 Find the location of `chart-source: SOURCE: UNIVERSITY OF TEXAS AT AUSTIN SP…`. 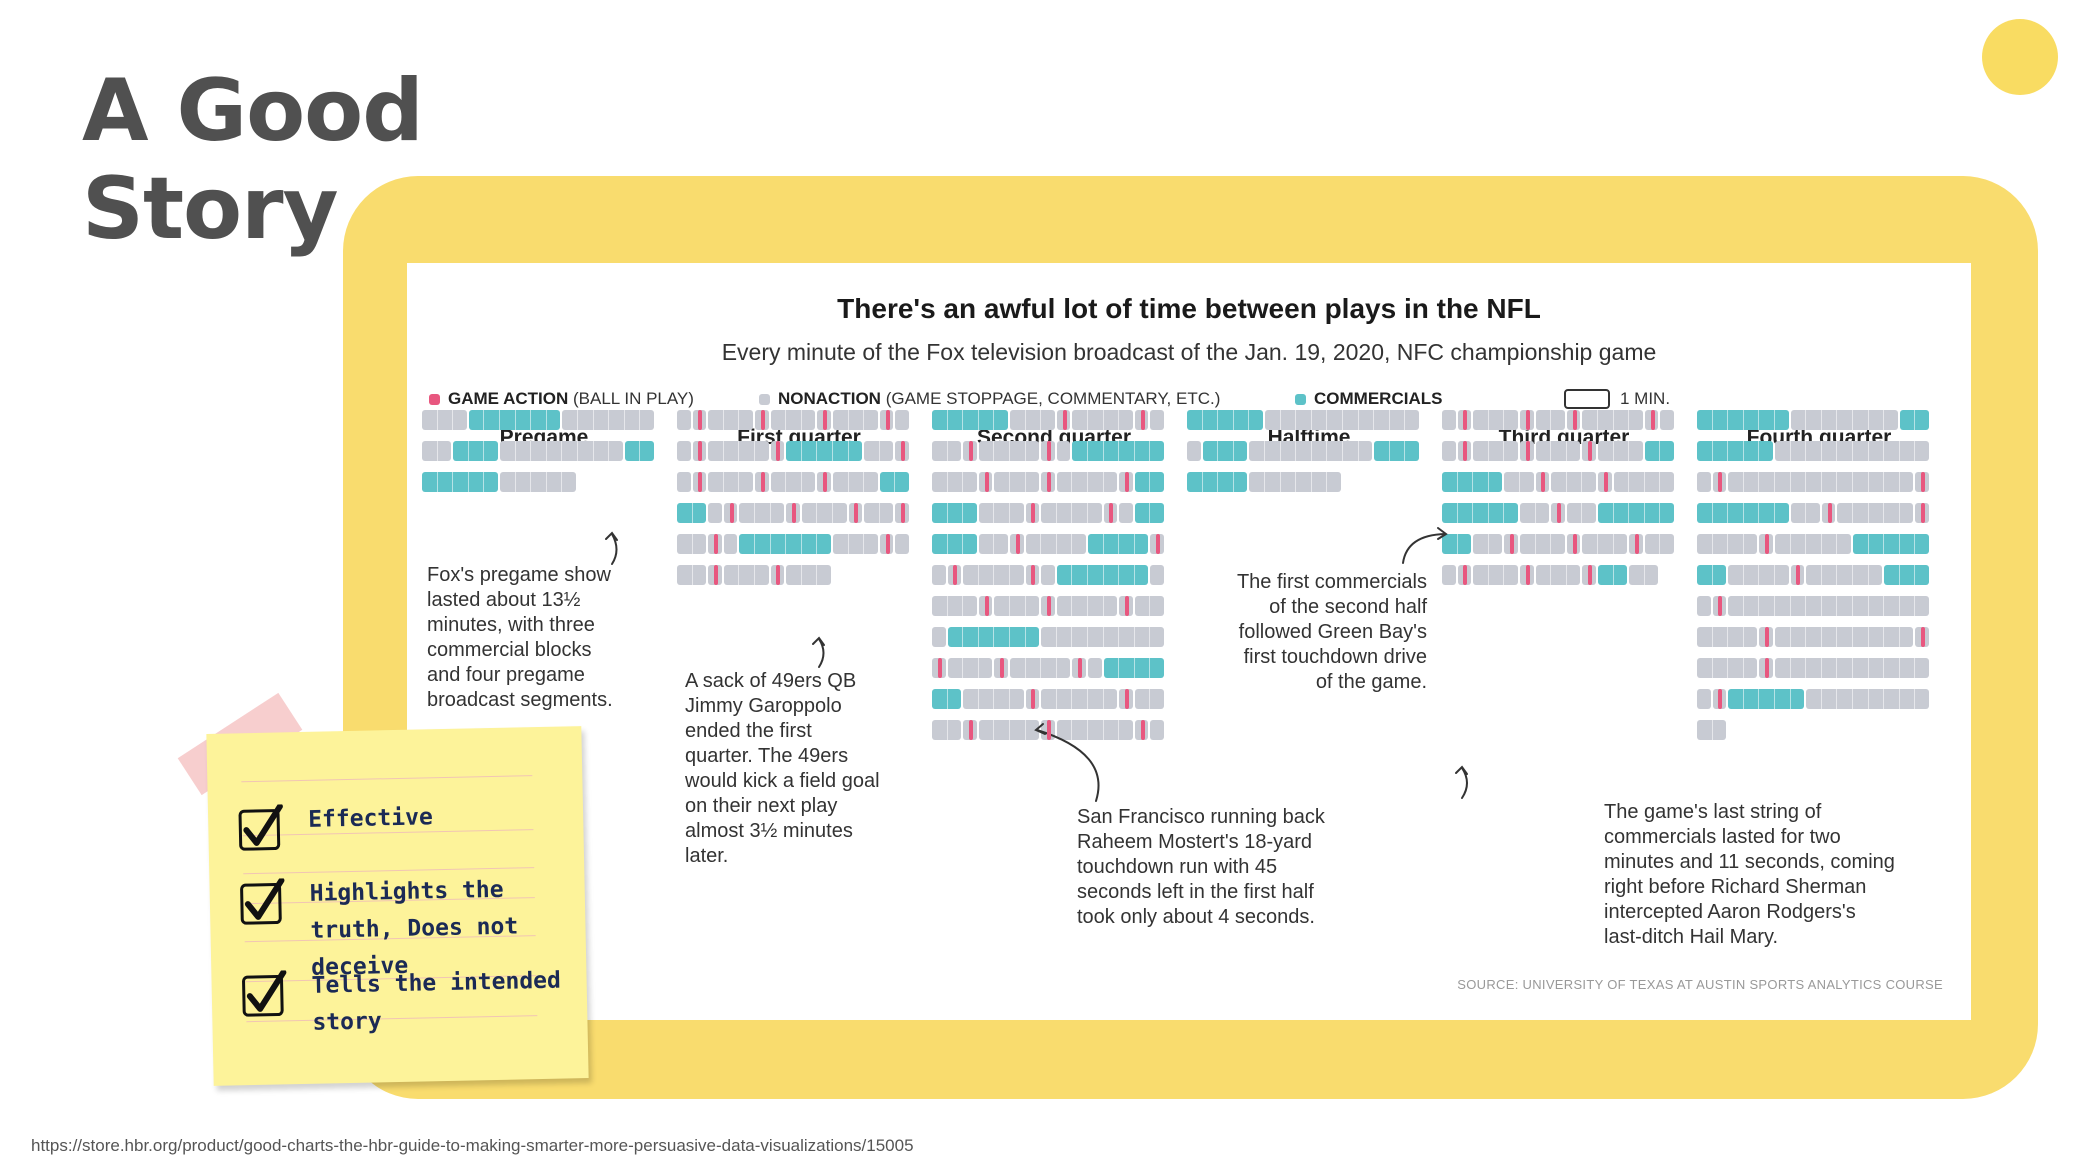

chart-source: SOURCE: UNIVERSITY OF TEXAS AT AUSTIN SP… is located at coordinates (1700, 984).